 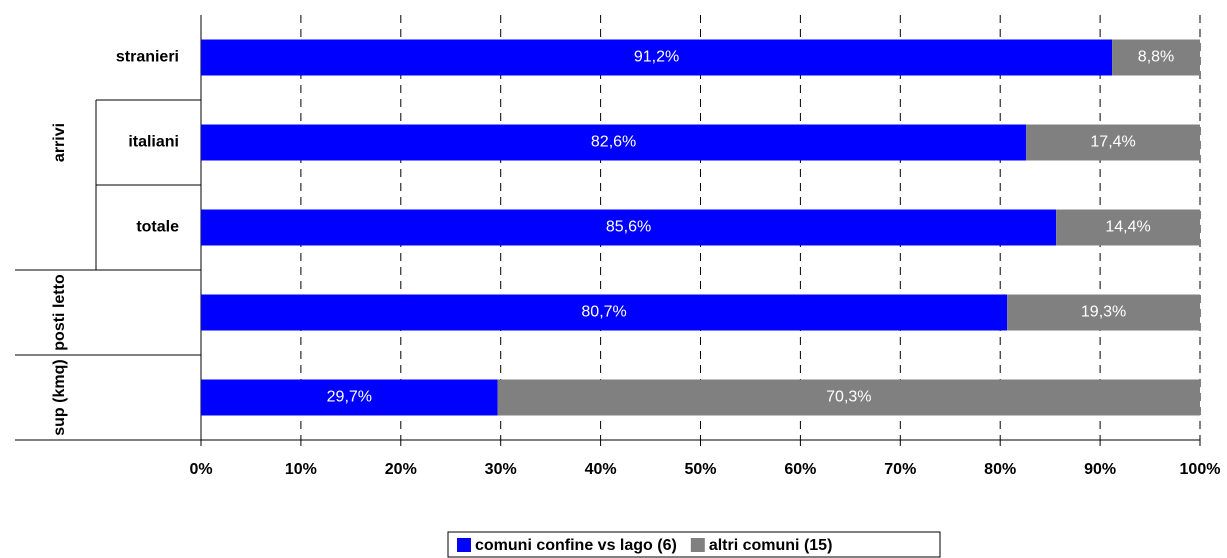 What do you see at coordinates (501, 469) in the screenshot?
I see `x-tick-label: 30%` at bounding box center [501, 469].